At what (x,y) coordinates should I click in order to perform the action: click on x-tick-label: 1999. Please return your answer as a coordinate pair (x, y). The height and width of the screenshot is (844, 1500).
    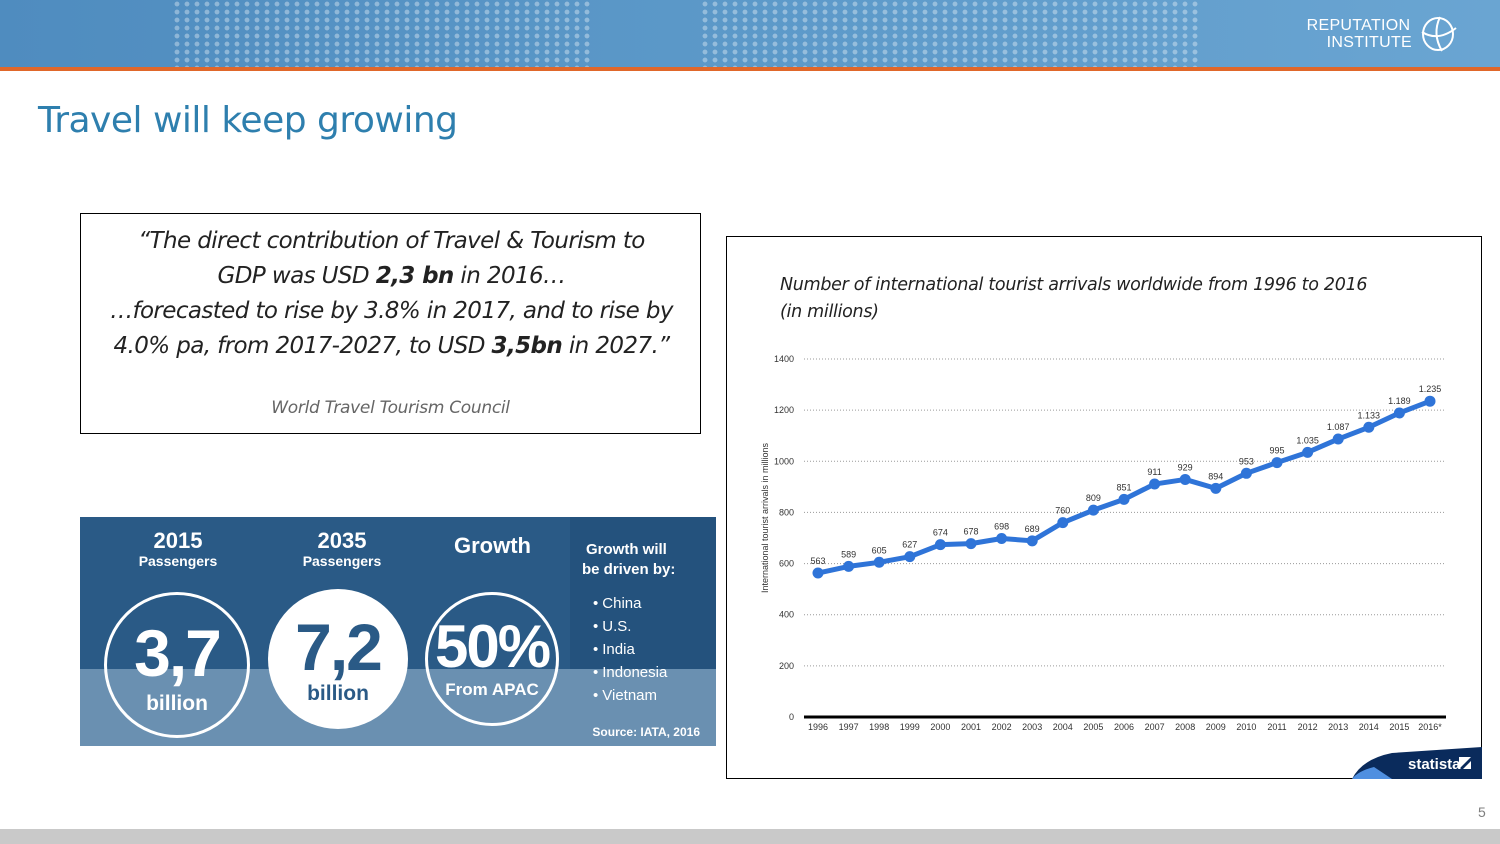
    Looking at the image, I should click on (910, 727).